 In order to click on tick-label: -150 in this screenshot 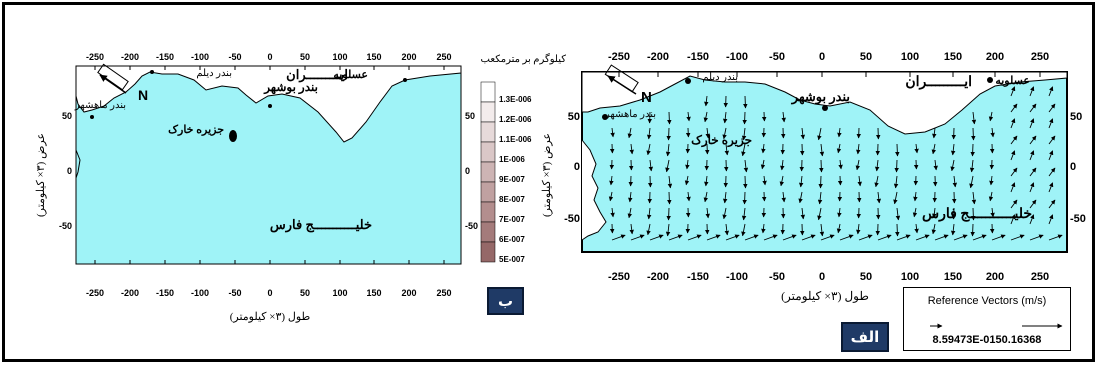, I will do `click(165, 293)`.